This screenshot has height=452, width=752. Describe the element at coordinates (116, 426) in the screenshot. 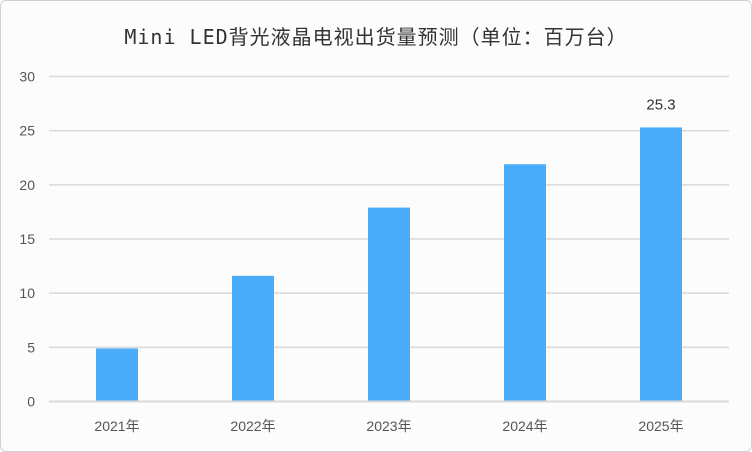

I see `x-tick-label: 2021年` at that location.